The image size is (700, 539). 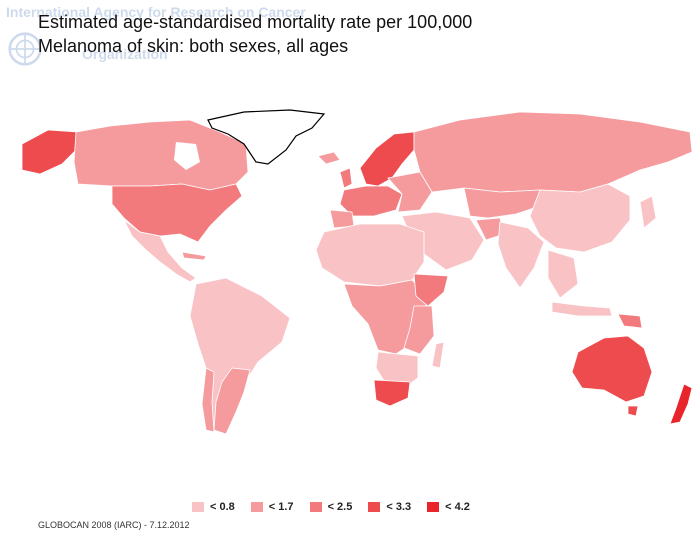 I want to click on region-central-asia, so click(x=502, y=203).